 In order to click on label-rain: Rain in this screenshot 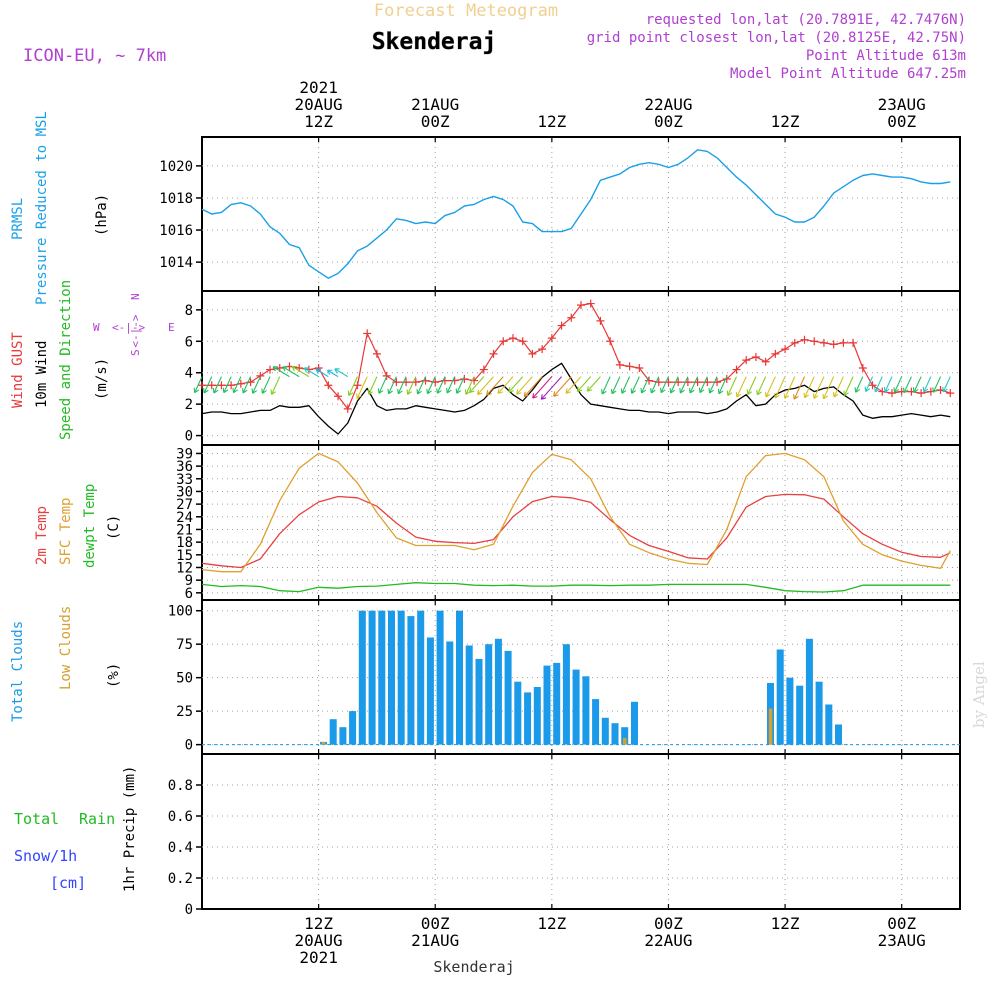, I will do `click(97, 819)`.